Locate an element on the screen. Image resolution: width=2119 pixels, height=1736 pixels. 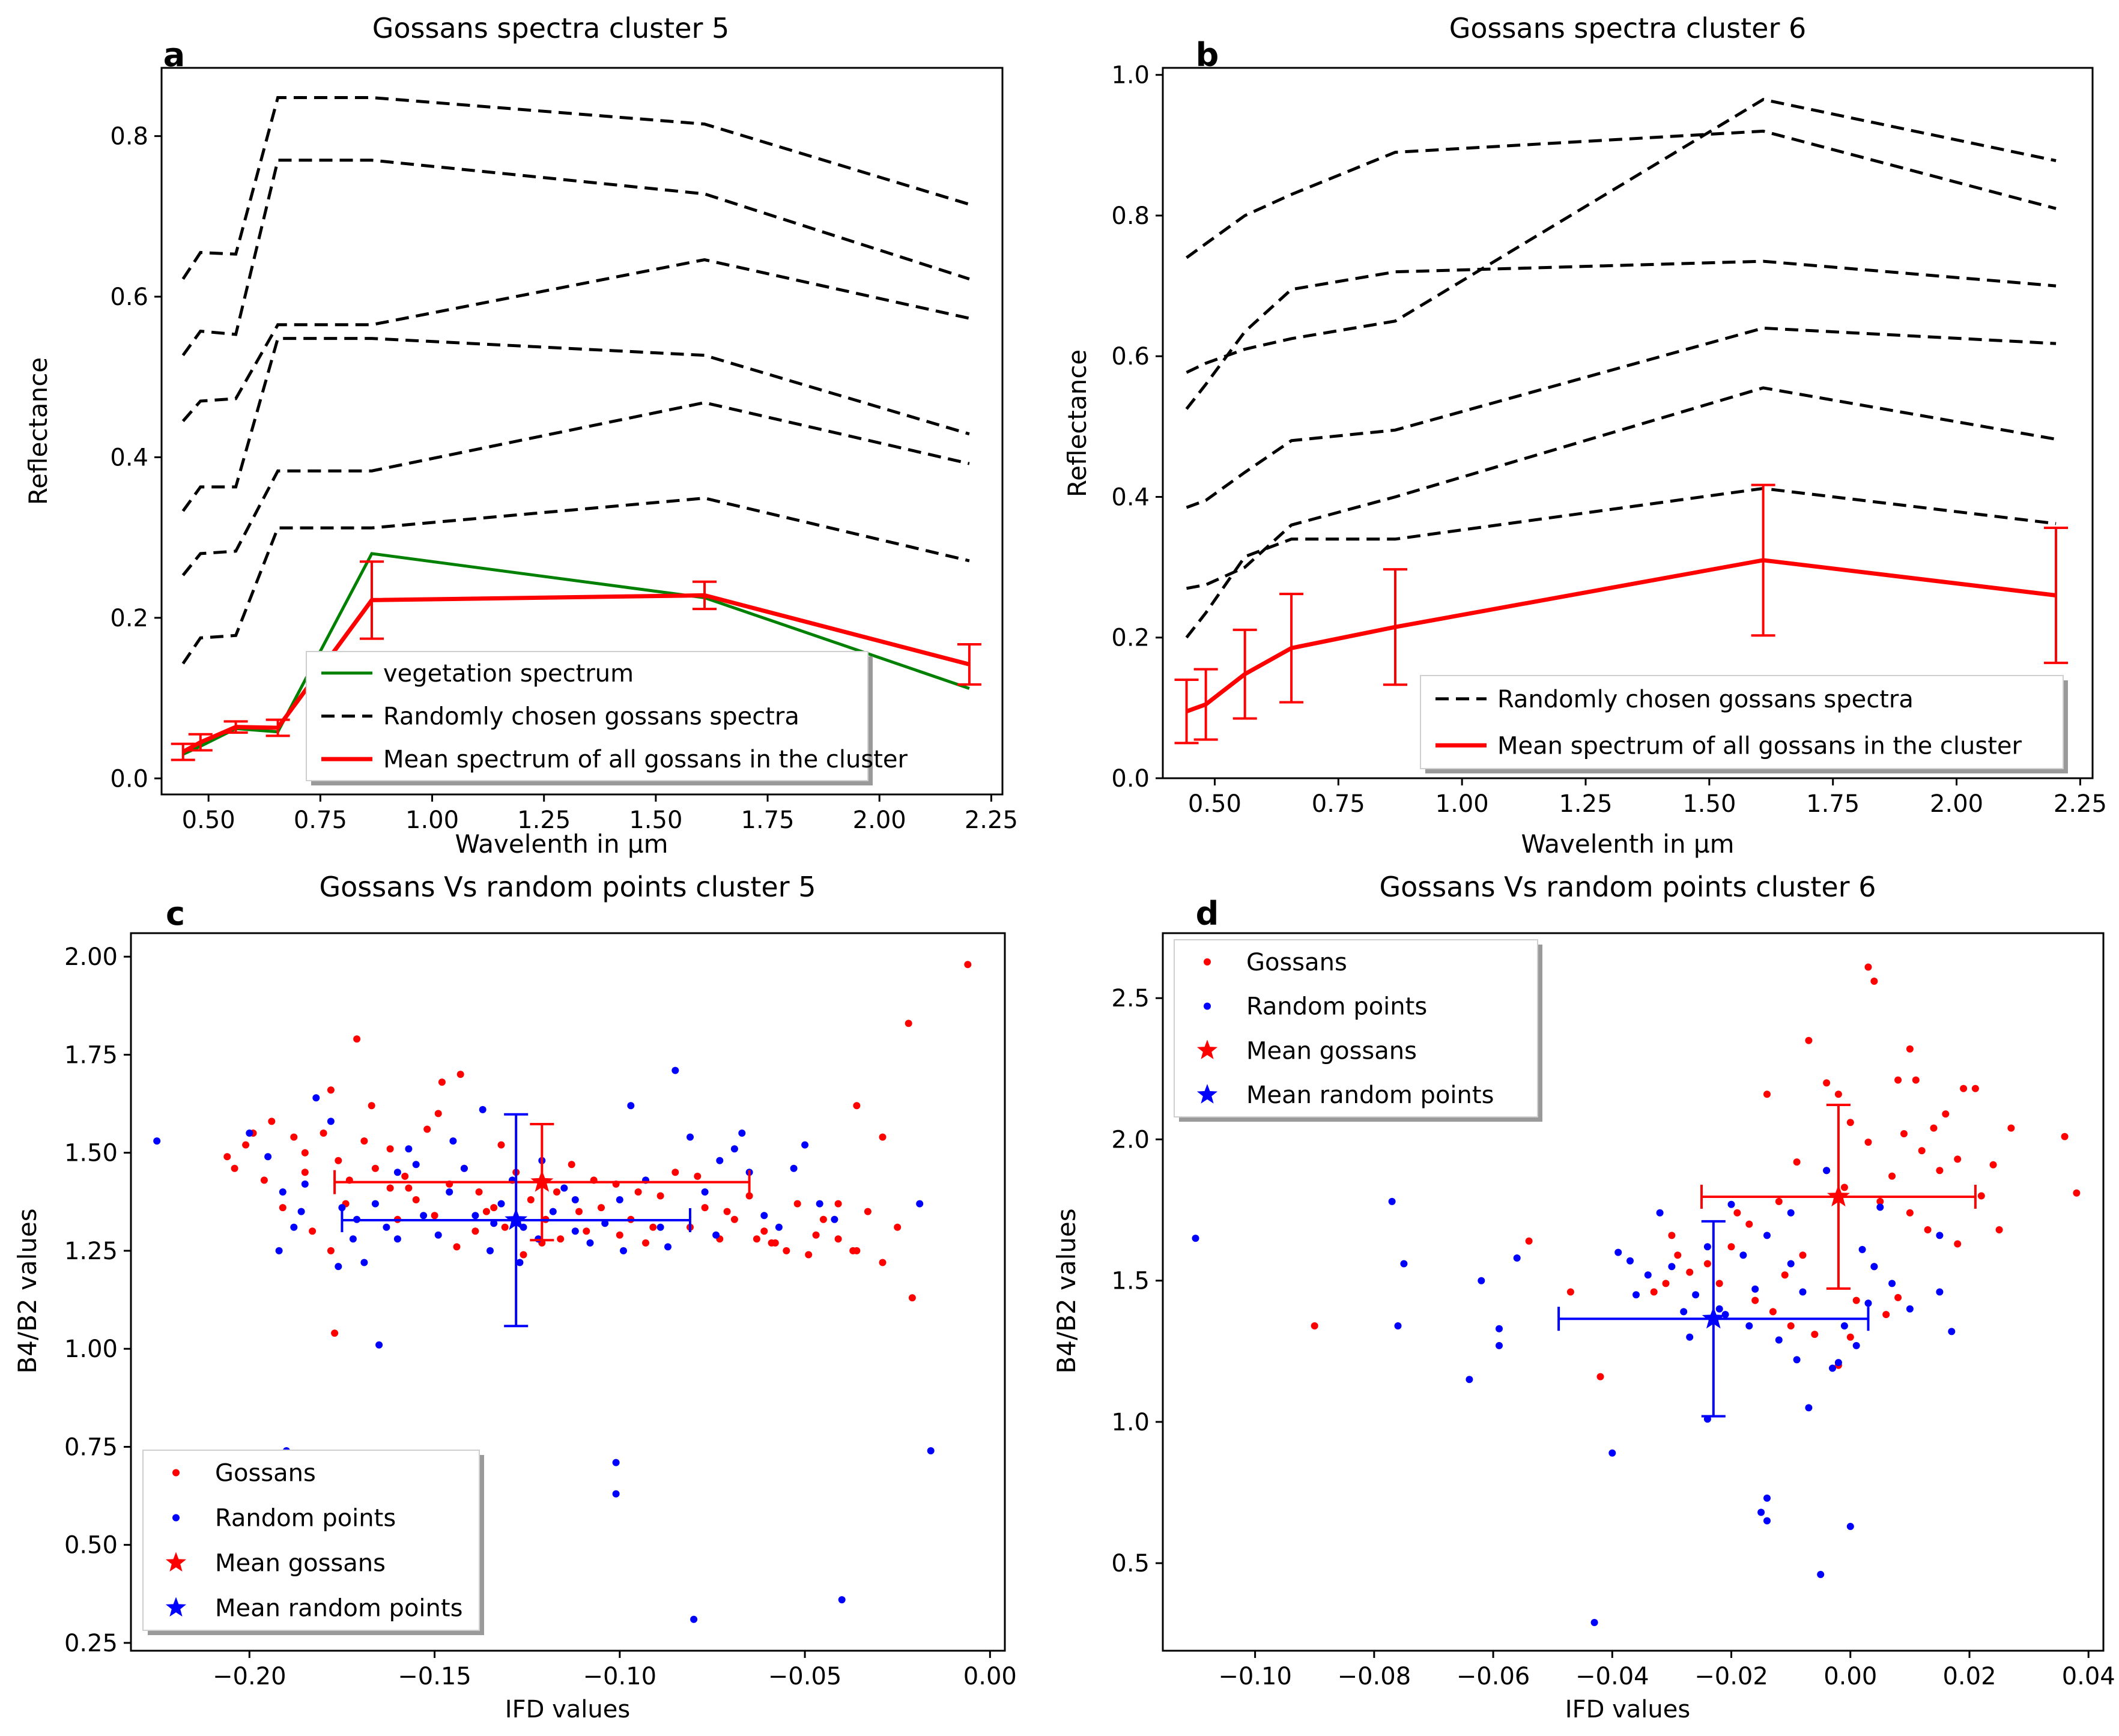
y-tick-label: 0.6 is located at coordinates (1130, 357).